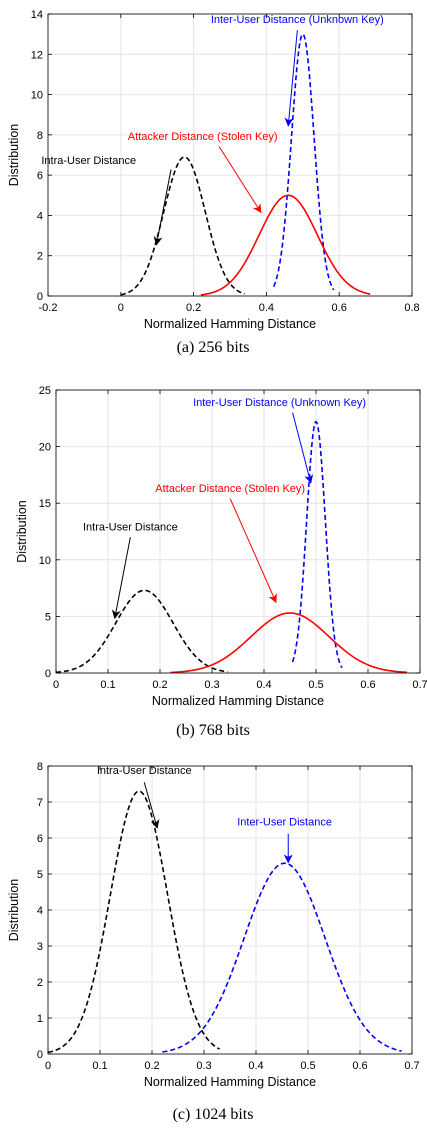 The height and width of the screenshot is (1137, 427). Describe the element at coordinates (40, 947) in the screenshot. I see `y-tick-label: 3` at that location.